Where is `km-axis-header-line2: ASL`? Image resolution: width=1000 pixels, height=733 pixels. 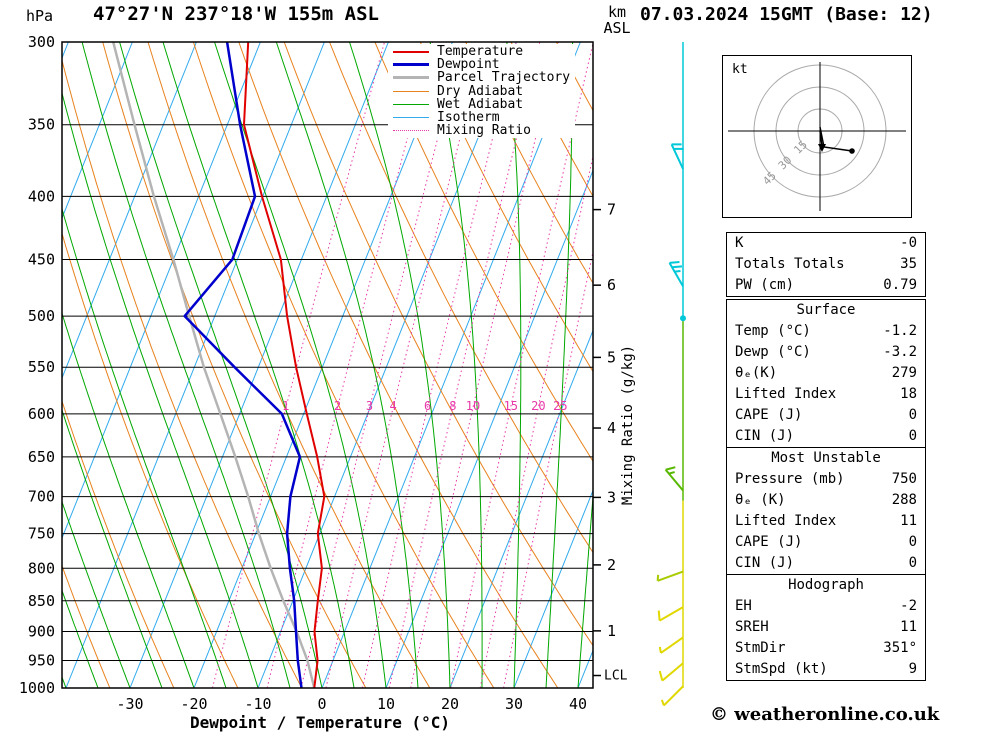
km-axis-header-line2: ASL is located at coordinates (617, 28).